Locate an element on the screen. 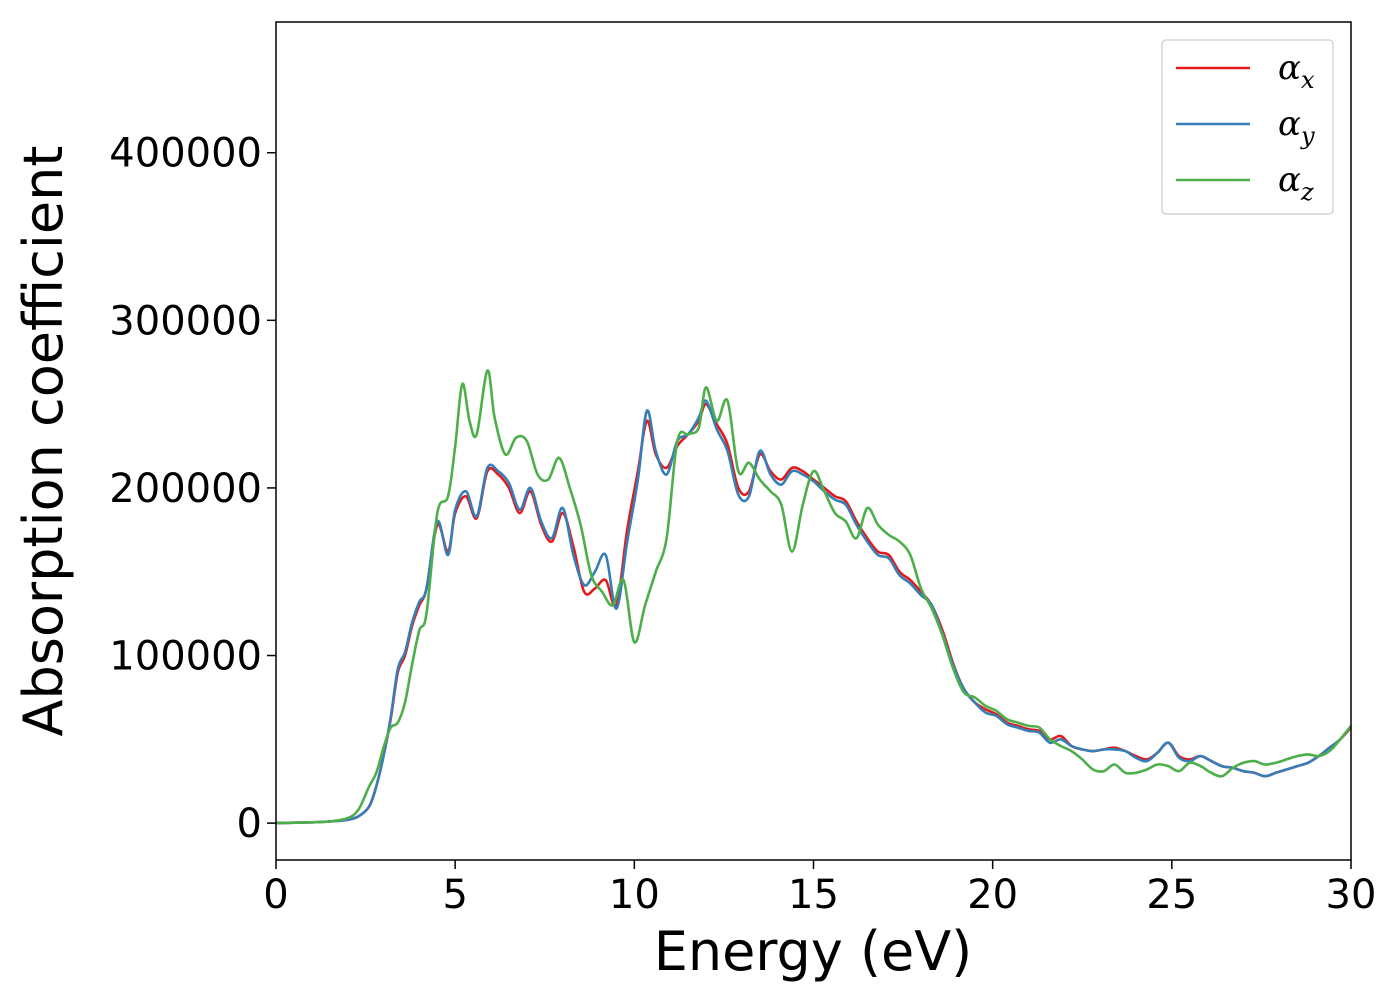  y-tick-label: 300000 is located at coordinates (185, 321).